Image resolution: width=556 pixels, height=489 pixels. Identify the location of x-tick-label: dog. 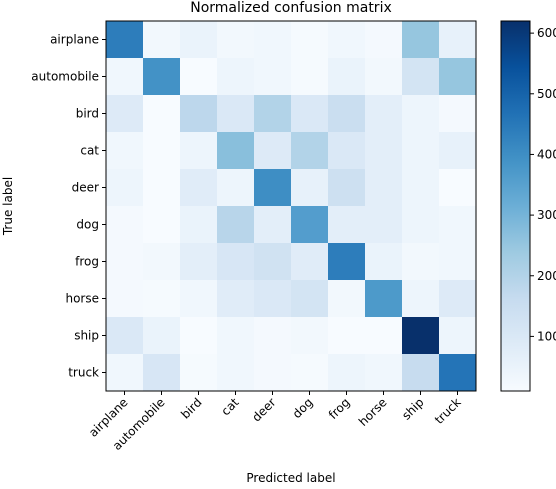
(303, 408).